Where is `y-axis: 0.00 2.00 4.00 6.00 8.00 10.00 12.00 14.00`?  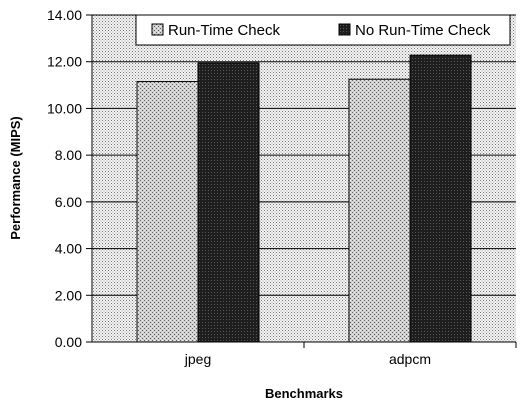
y-axis: 0.00 2.00 4.00 6.00 8.00 10.00 12.00 14.00 is located at coordinates (70, 178).